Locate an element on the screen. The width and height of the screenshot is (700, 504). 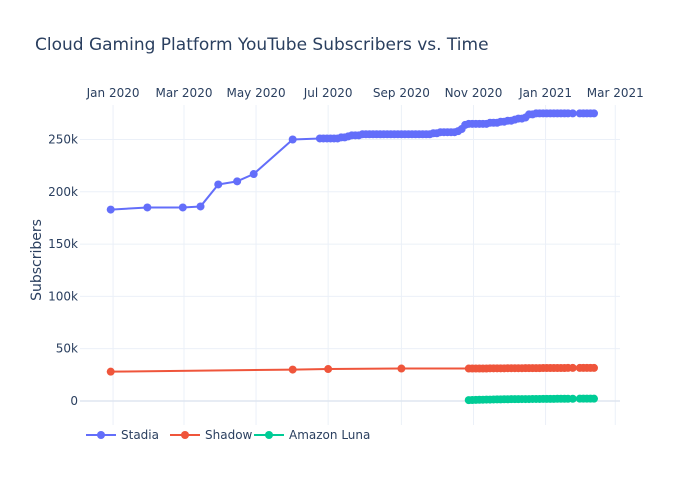
y-tick-label: 0 is located at coordinates (74, 401).